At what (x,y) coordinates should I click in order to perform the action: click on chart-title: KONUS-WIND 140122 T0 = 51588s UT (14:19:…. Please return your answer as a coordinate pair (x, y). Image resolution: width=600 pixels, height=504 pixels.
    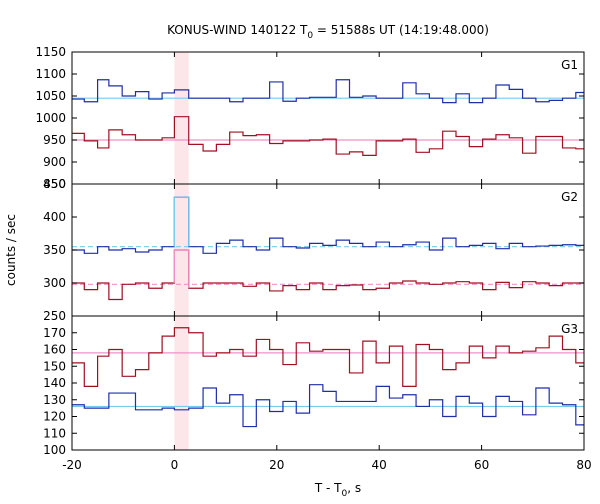
    Looking at the image, I should click on (328, 32).